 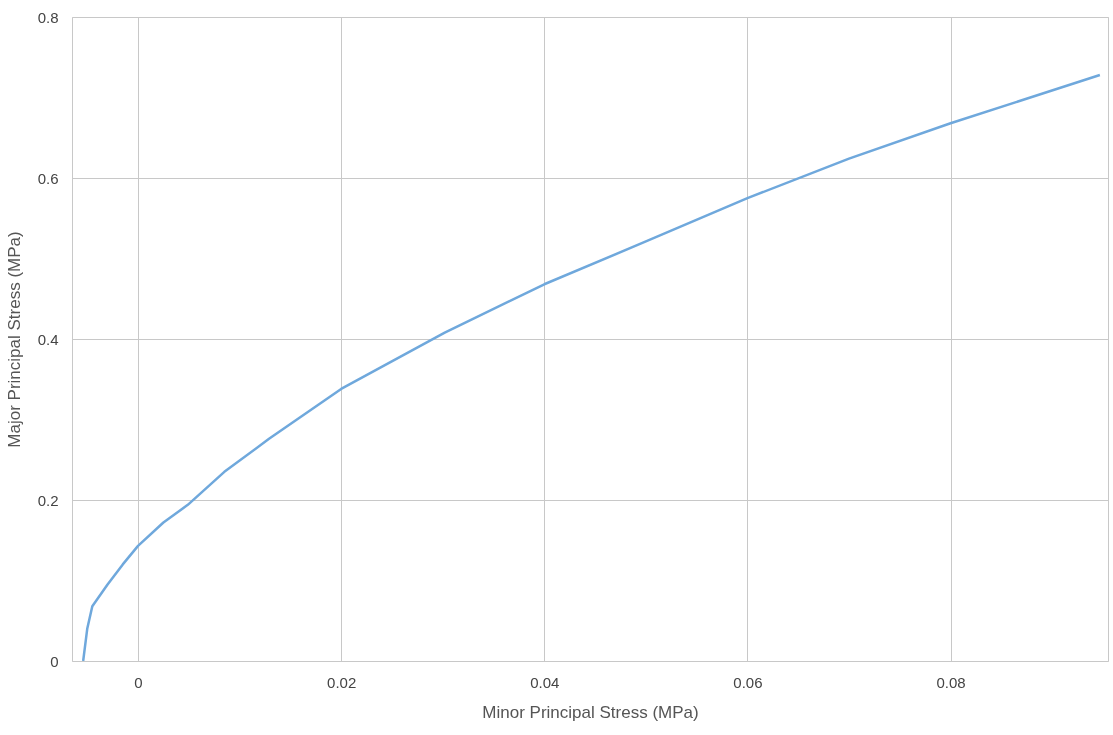 What do you see at coordinates (54, 661) in the screenshot?
I see `y-tick-label: 0` at bounding box center [54, 661].